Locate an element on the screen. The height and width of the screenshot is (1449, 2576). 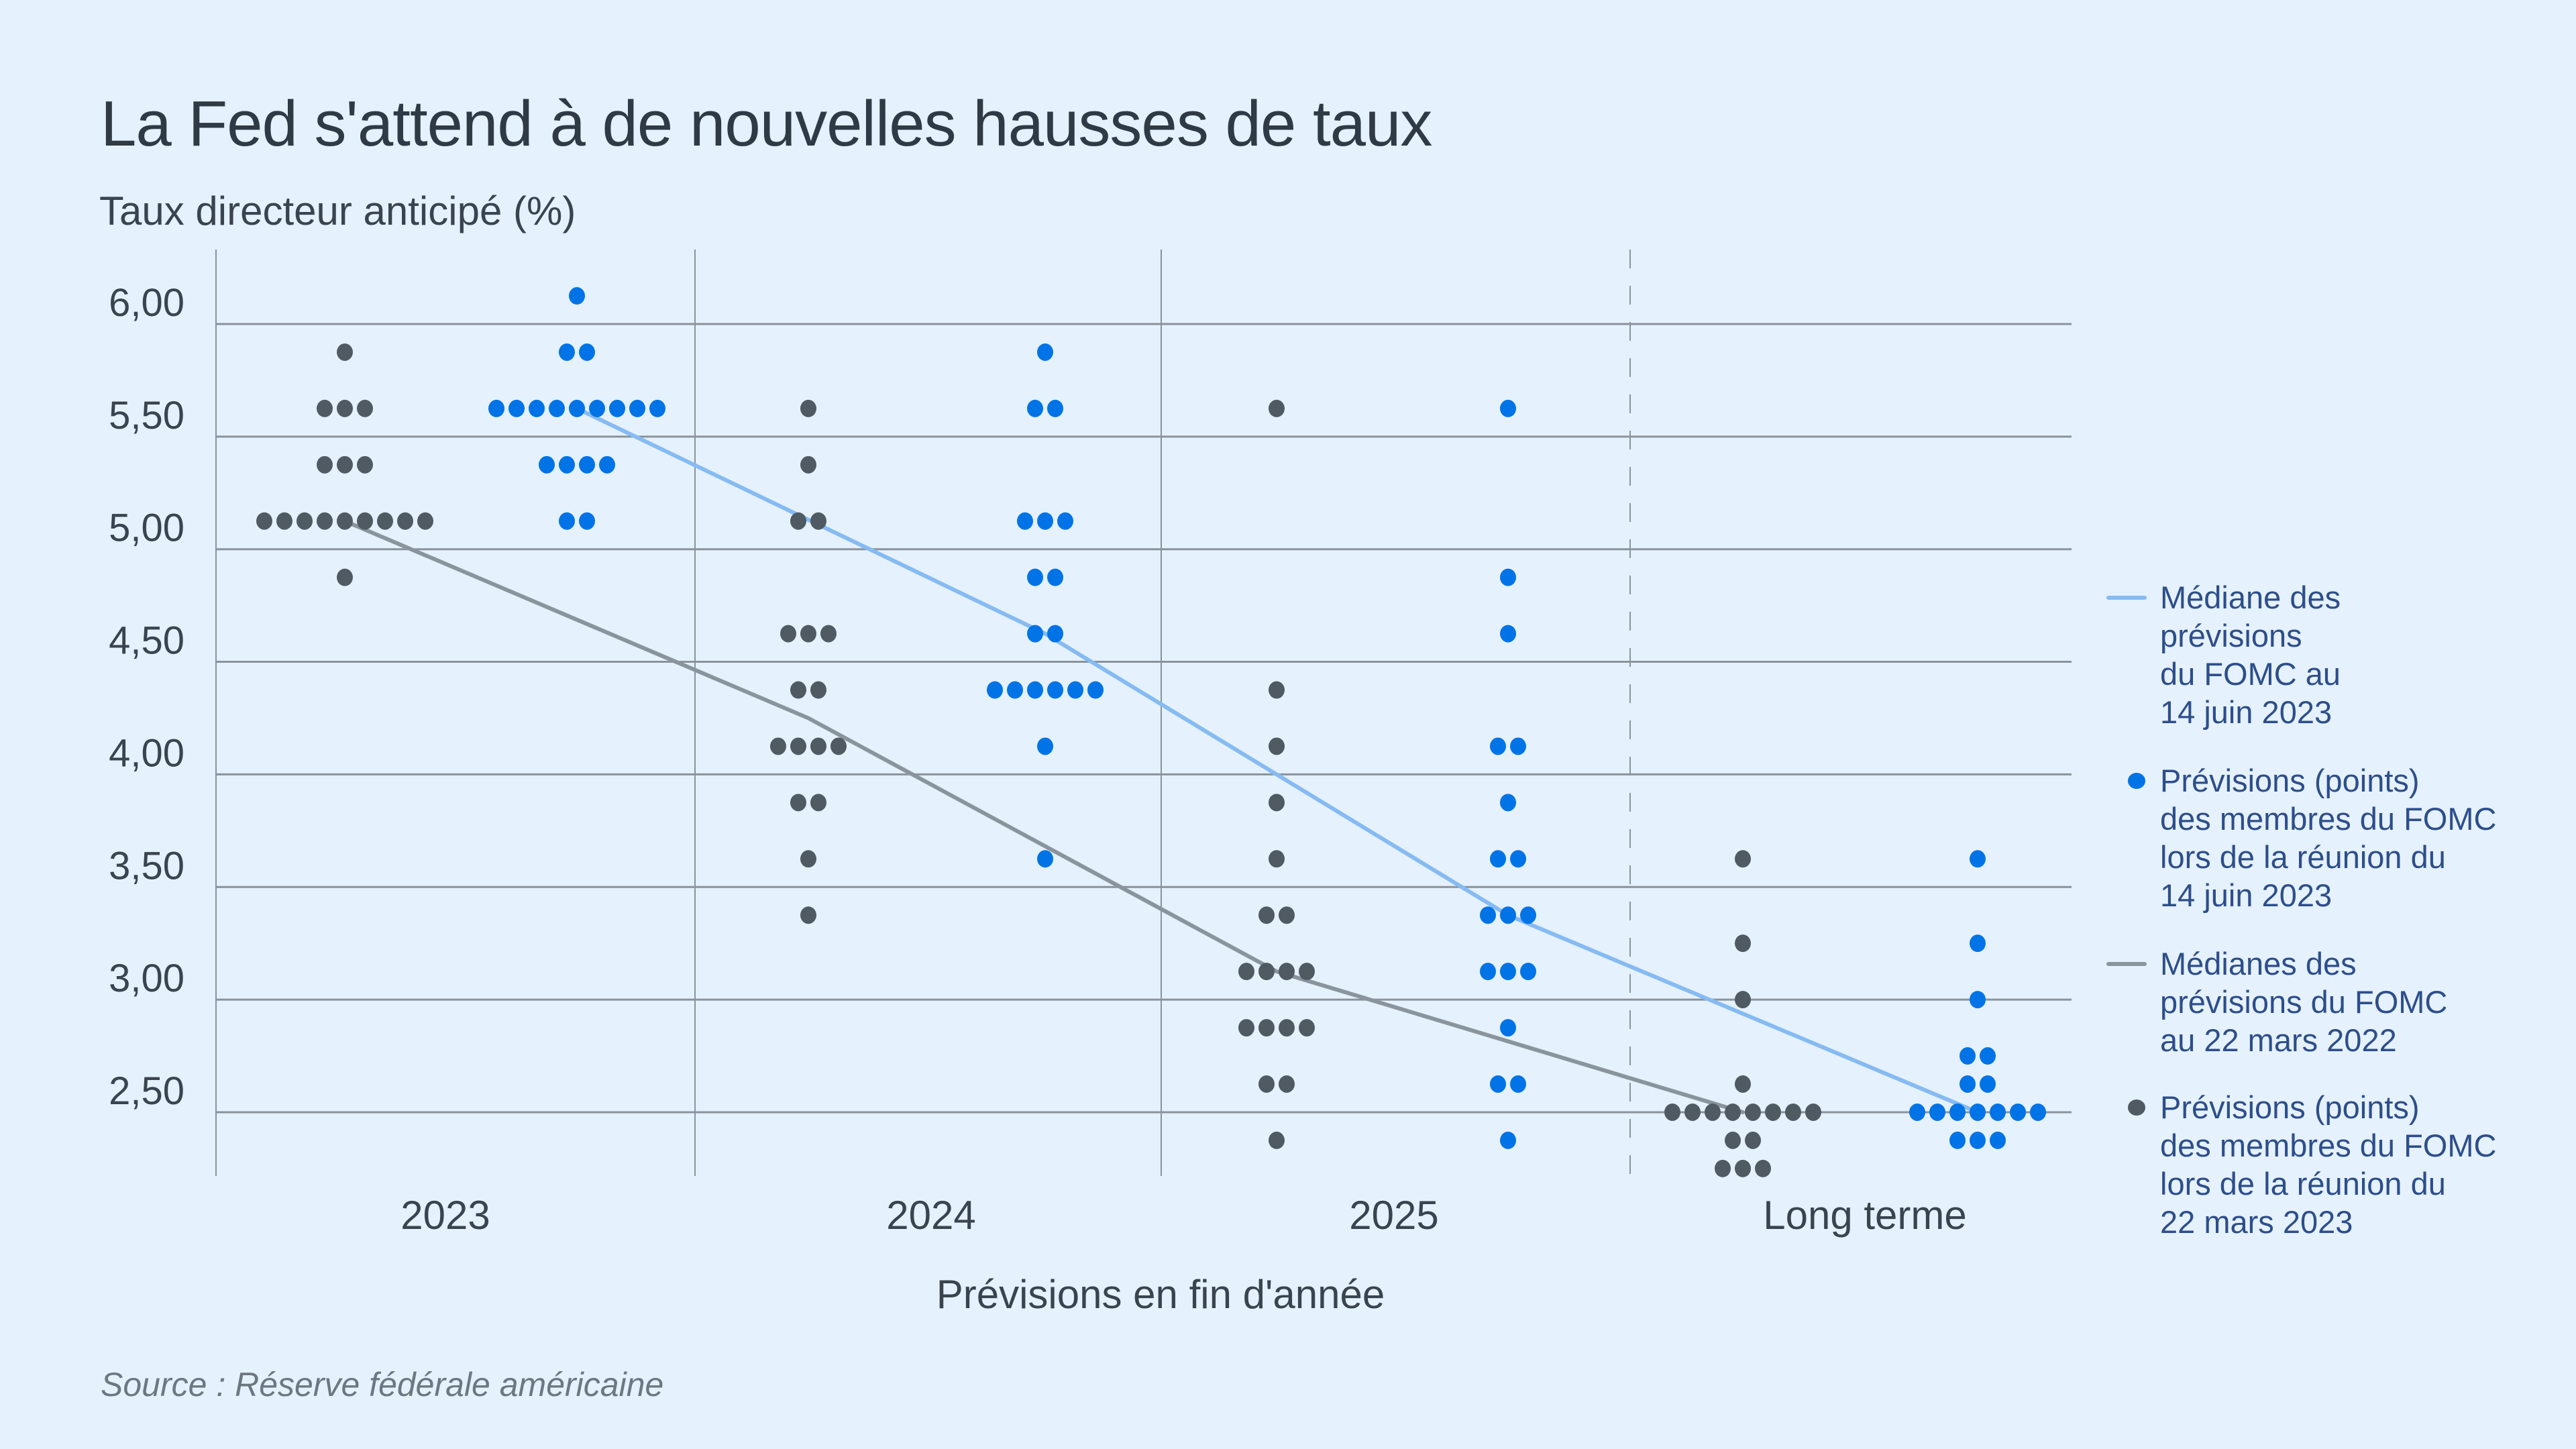
x-axis-label: Prévisions en fin d'année is located at coordinates (1160, 1294).